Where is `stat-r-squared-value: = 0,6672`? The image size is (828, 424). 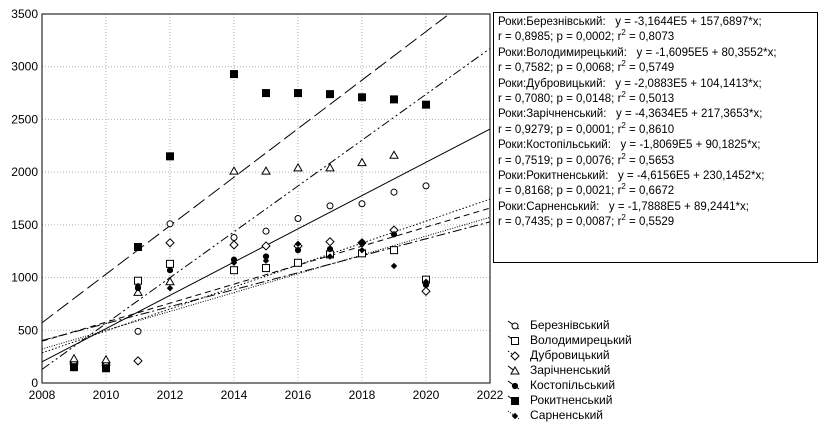
stat-r-squared-value: = 0,6672 is located at coordinates (650, 191).